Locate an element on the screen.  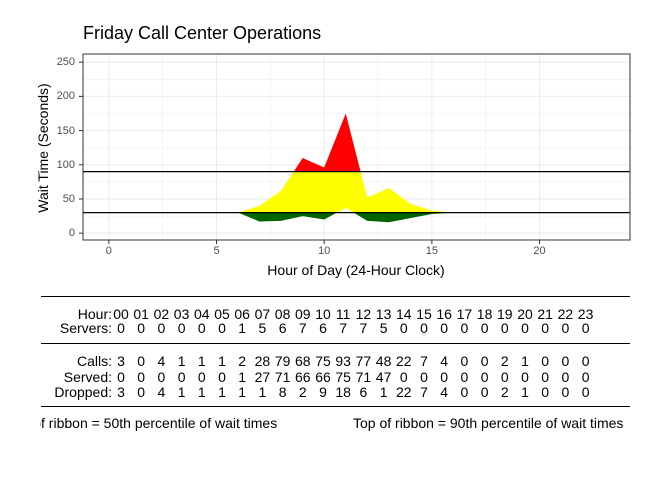
x-tick-label: 0 is located at coordinates (108, 251).